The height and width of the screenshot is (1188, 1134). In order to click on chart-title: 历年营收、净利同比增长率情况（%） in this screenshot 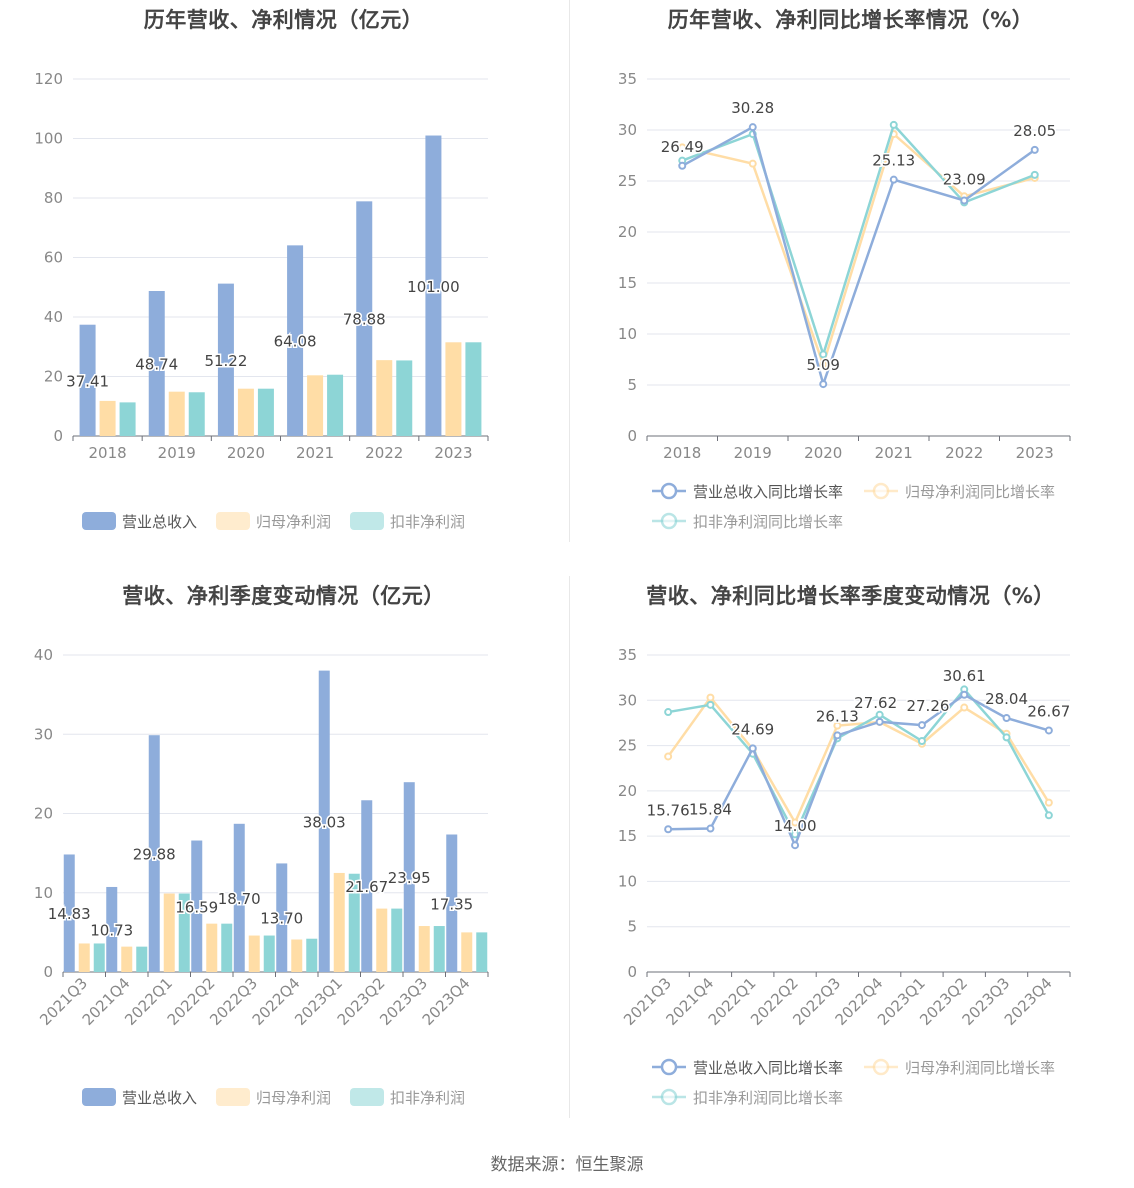, I will do `click(850, 20)`.